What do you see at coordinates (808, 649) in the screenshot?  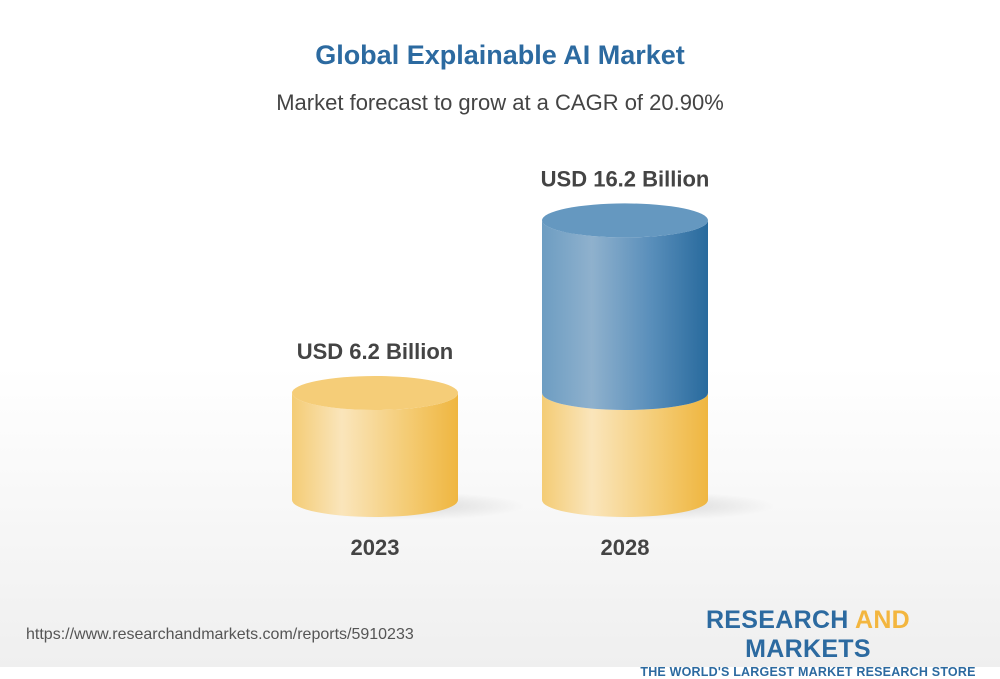 I see `logo-part3: MARKETS` at bounding box center [808, 649].